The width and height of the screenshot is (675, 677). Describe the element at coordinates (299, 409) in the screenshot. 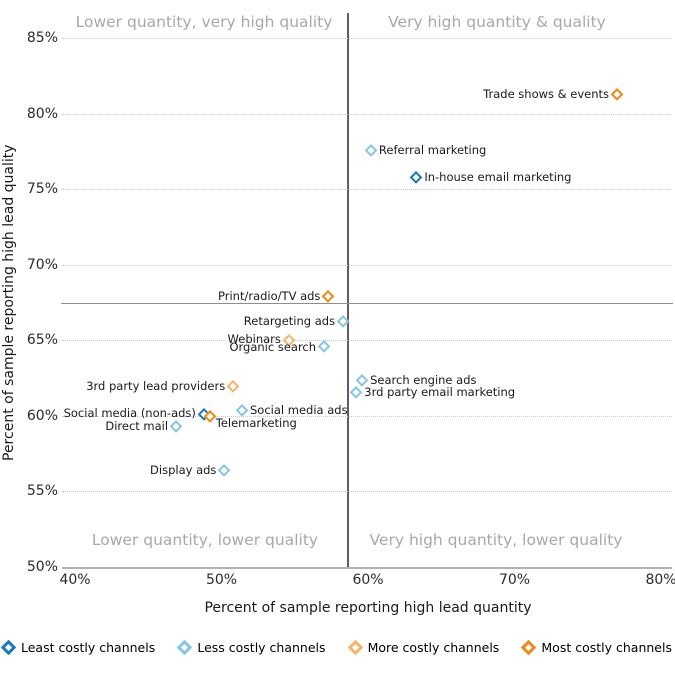

I see `point-label: Social media ads` at that location.